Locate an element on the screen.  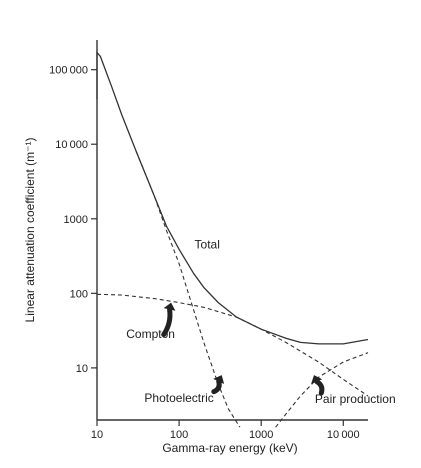
photoelectric-curve is located at coordinates (188, 289).